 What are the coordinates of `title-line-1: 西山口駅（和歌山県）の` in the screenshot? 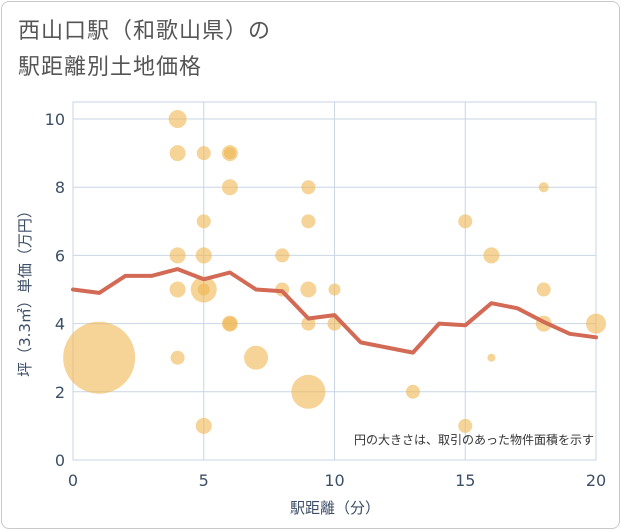 It's located at (145, 31).